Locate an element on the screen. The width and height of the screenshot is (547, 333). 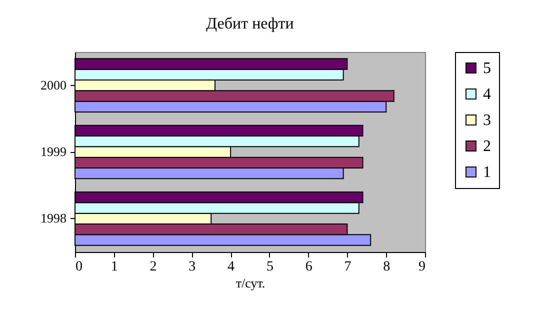
legend-label: 2 is located at coordinates (487, 146).